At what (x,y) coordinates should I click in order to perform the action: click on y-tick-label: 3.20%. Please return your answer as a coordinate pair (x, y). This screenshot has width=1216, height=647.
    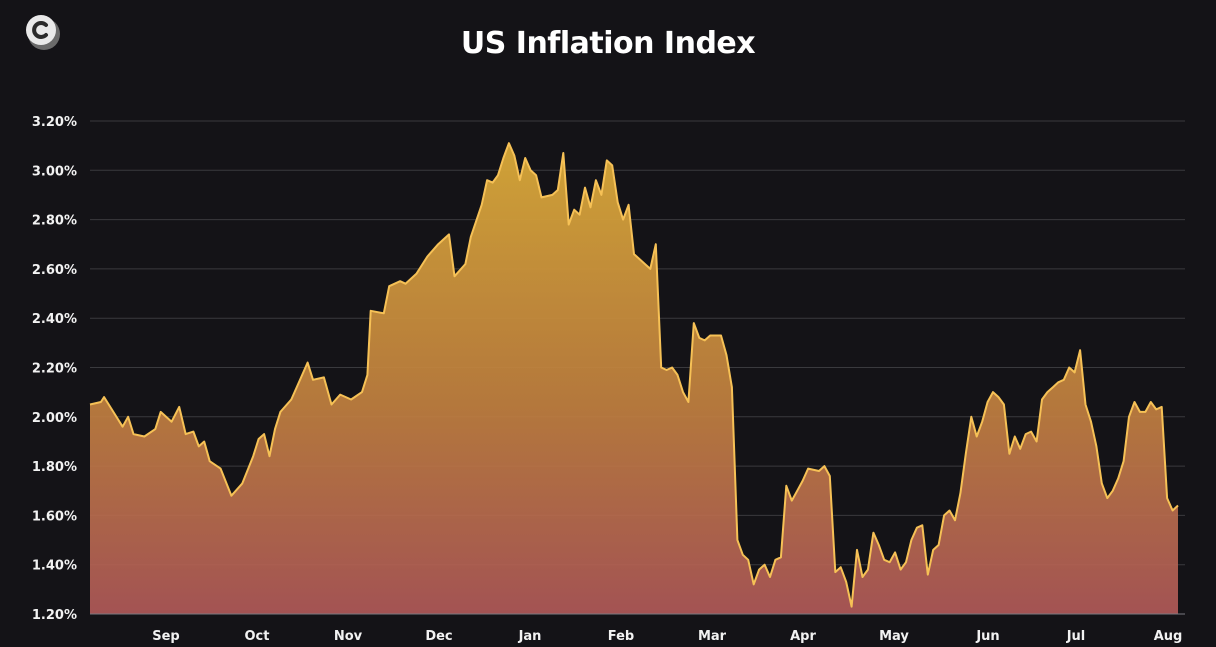
    Looking at the image, I should click on (54, 122).